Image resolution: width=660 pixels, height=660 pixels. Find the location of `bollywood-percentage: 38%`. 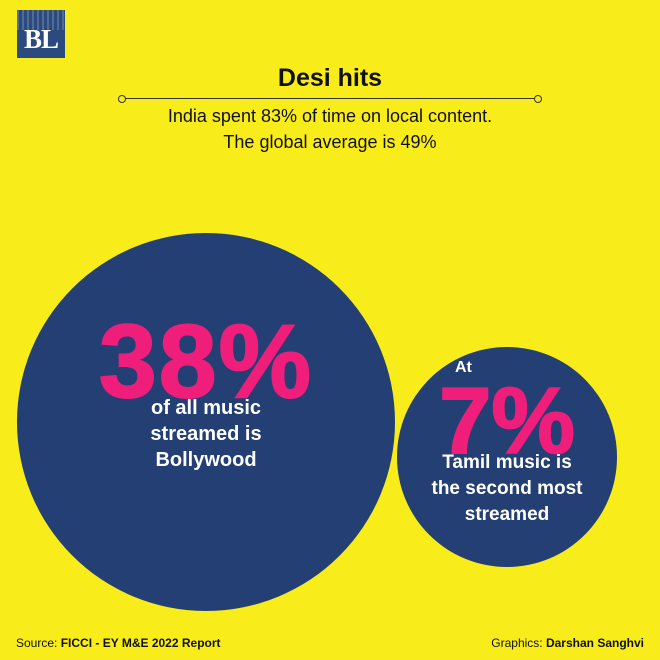

bollywood-percentage: 38% is located at coordinates (206, 362).